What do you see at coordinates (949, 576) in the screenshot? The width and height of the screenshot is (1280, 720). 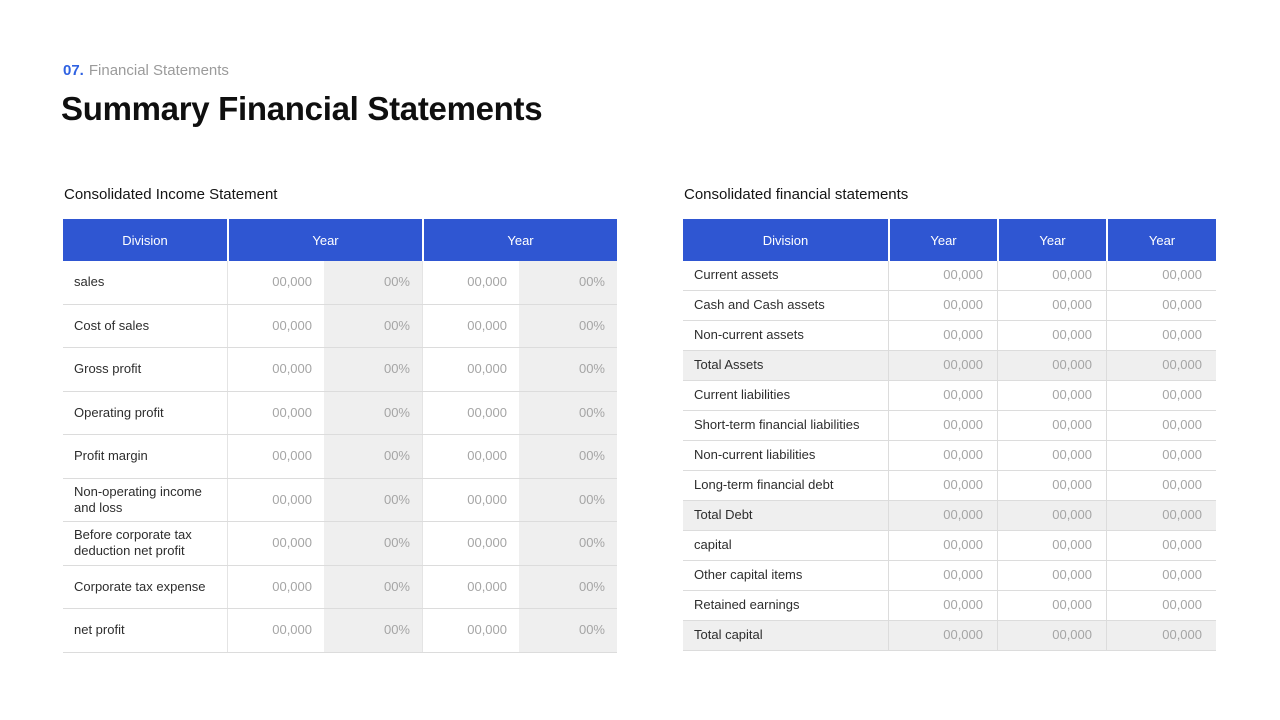 I see `table-row: Other capital items 00,000 00,000 00,000` at bounding box center [949, 576].